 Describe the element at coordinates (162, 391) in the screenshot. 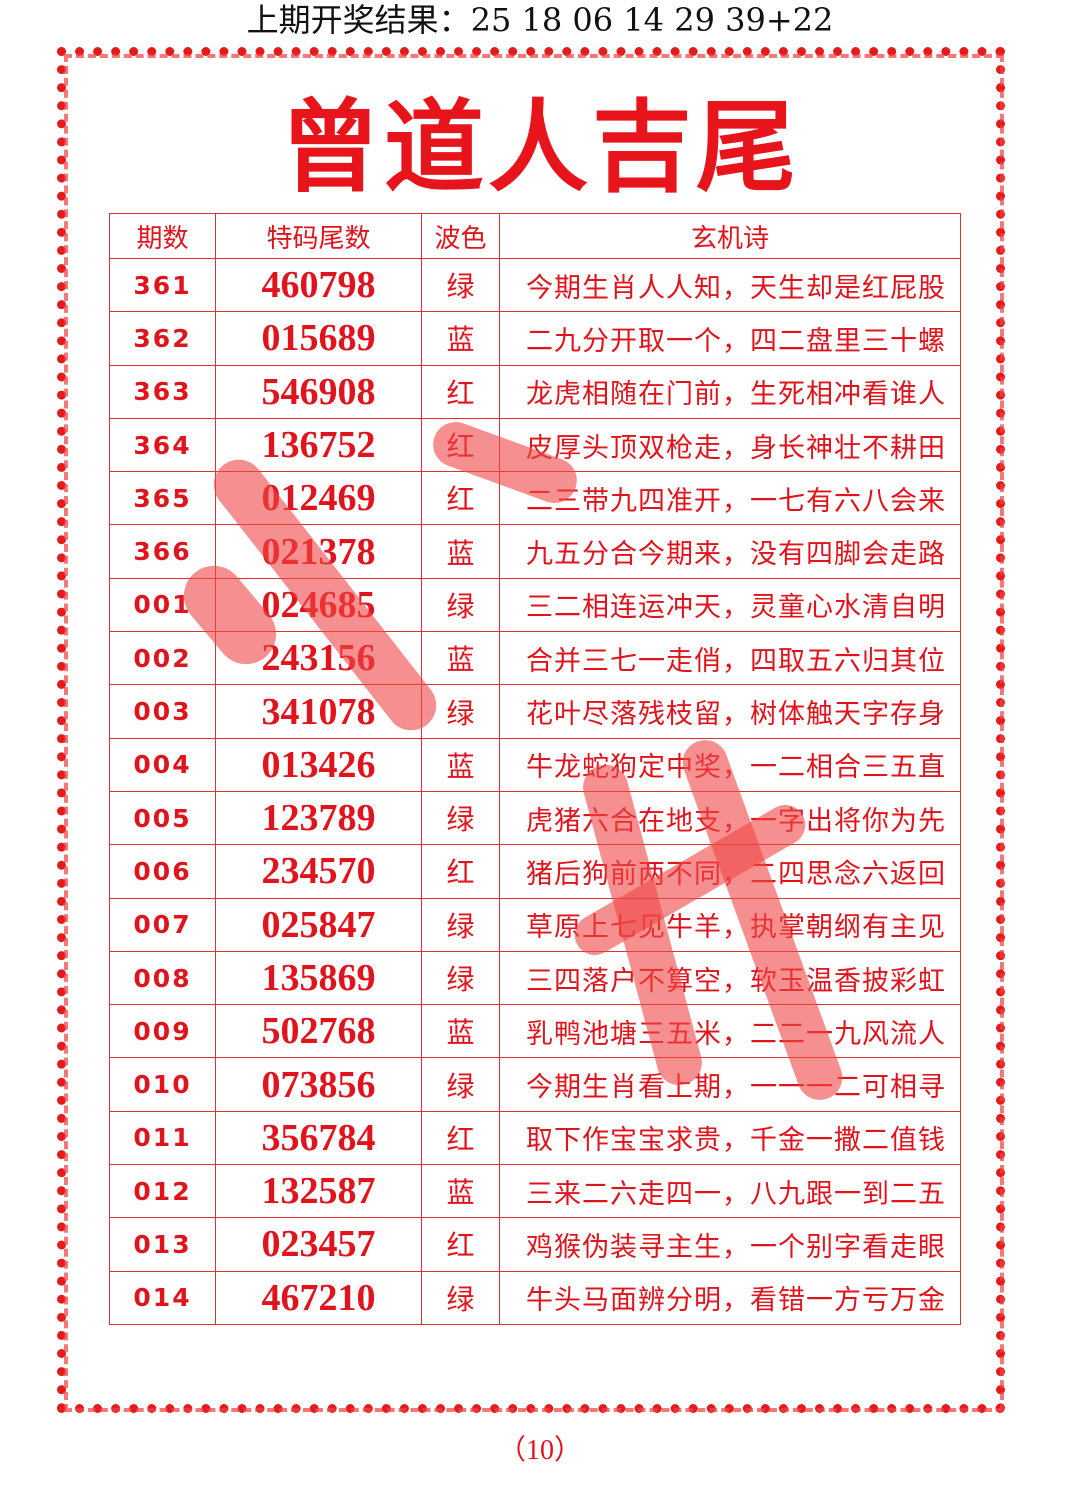

I see `period-cell: 363` at that location.